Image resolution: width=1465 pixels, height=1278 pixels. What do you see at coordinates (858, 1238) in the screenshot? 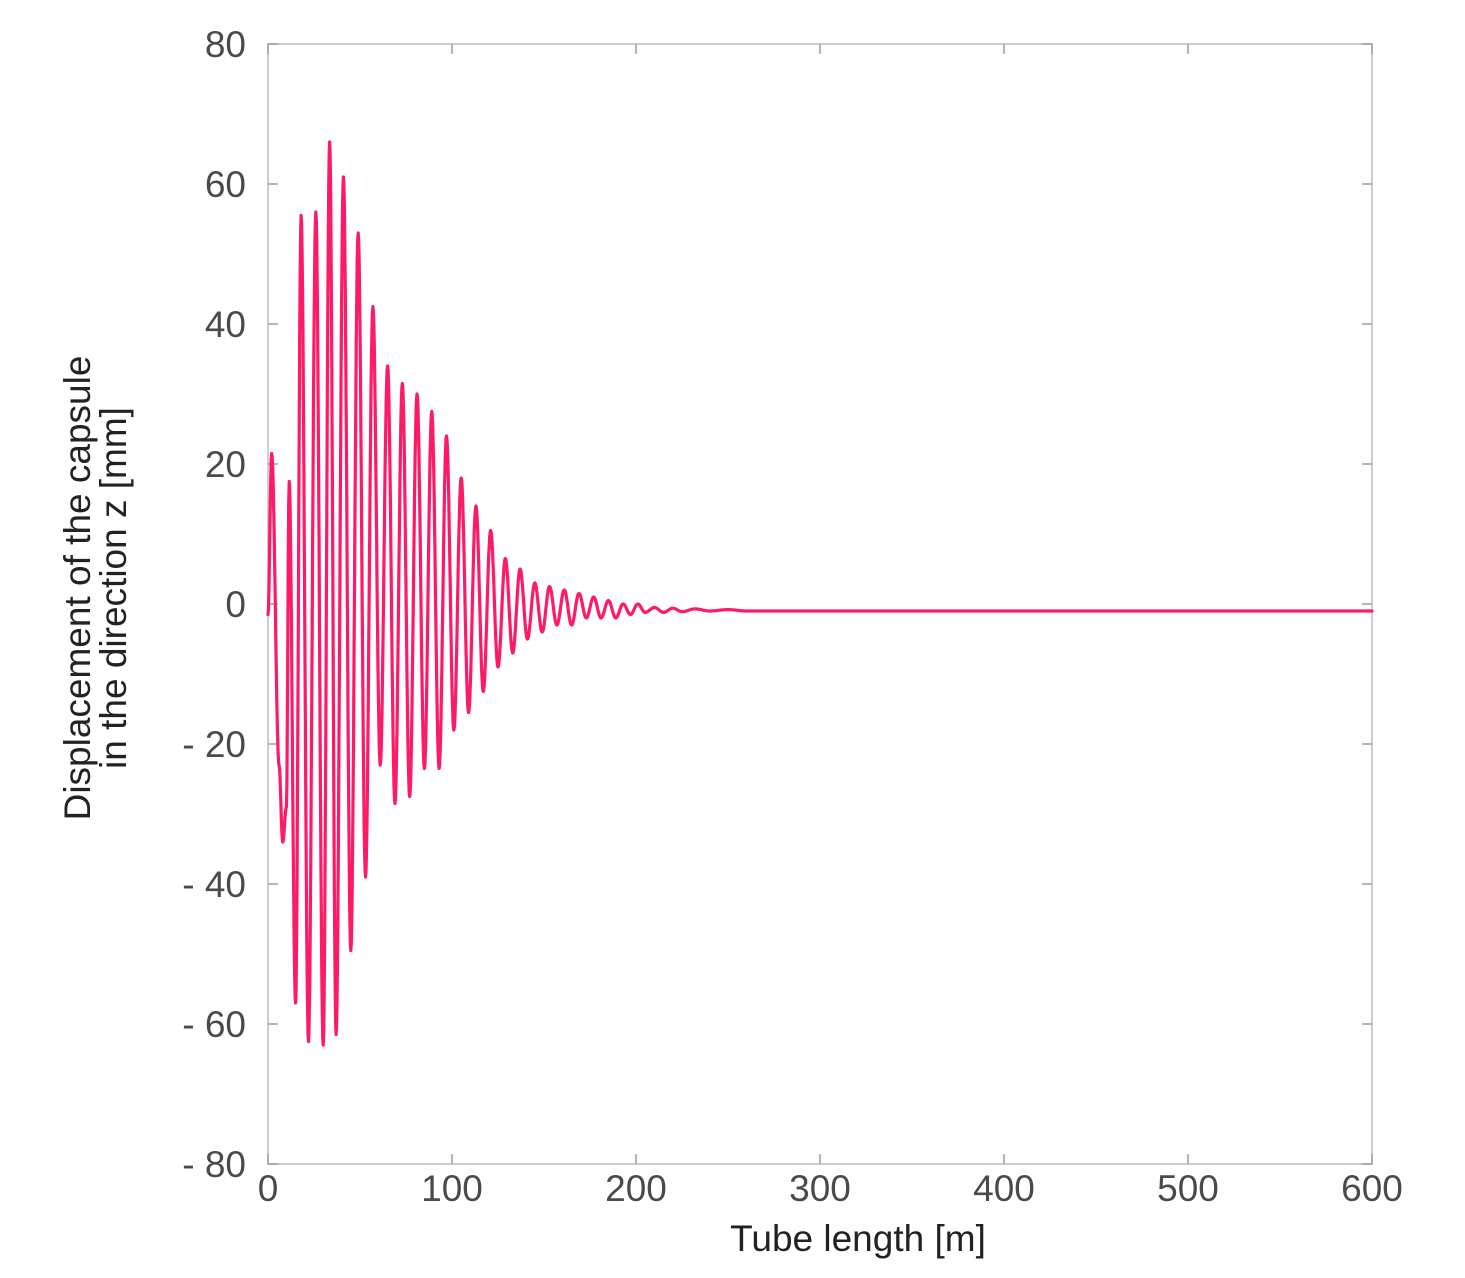
I see `x-axis-label: Tube length [m]` at bounding box center [858, 1238].